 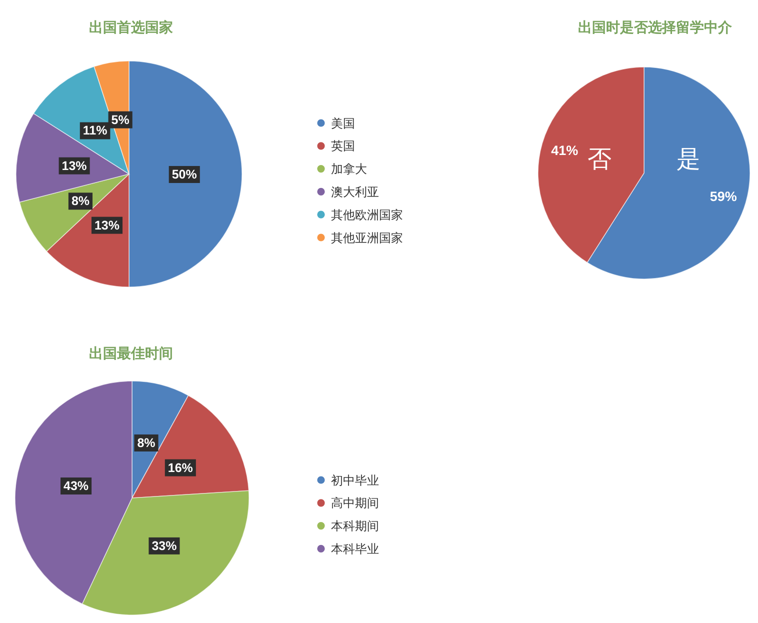 What do you see at coordinates (349, 169) in the screenshot?
I see `legend-label: 加拿大` at bounding box center [349, 169].